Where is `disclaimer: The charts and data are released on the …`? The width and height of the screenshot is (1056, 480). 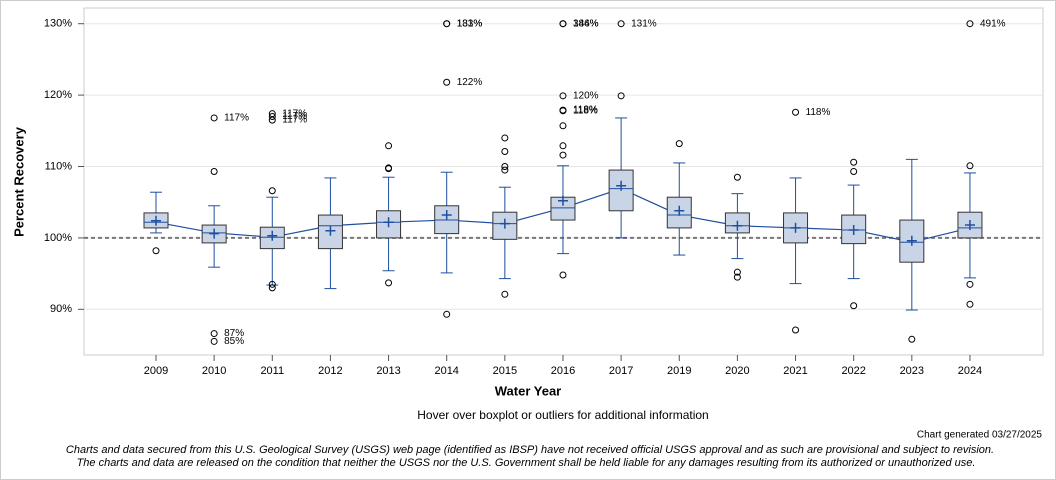 disclaimer: The charts and data are released on the … is located at coordinates (526, 463).